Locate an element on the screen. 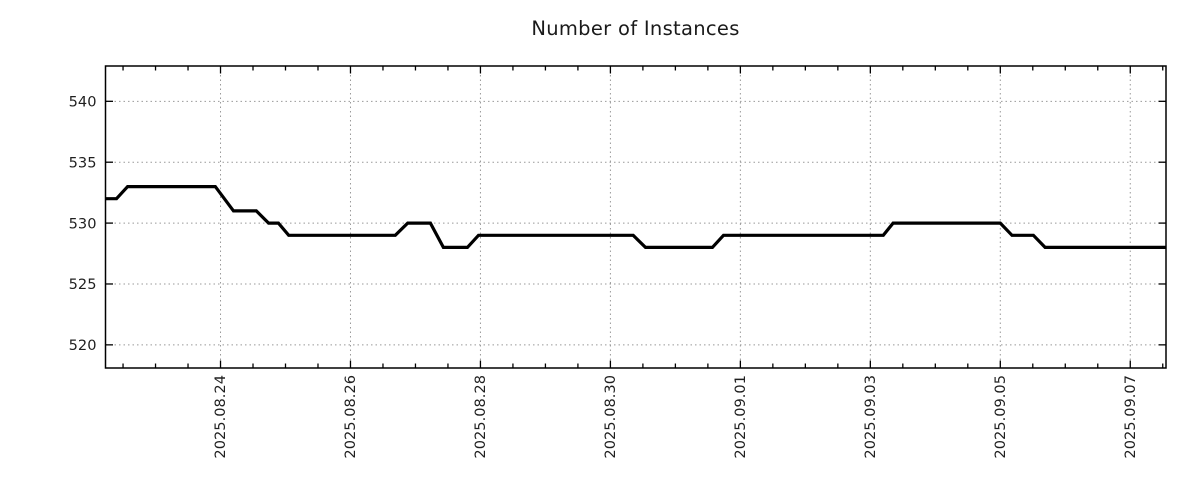 The image size is (1200, 500). chart-title: Number of Instances is located at coordinates (635, 28).